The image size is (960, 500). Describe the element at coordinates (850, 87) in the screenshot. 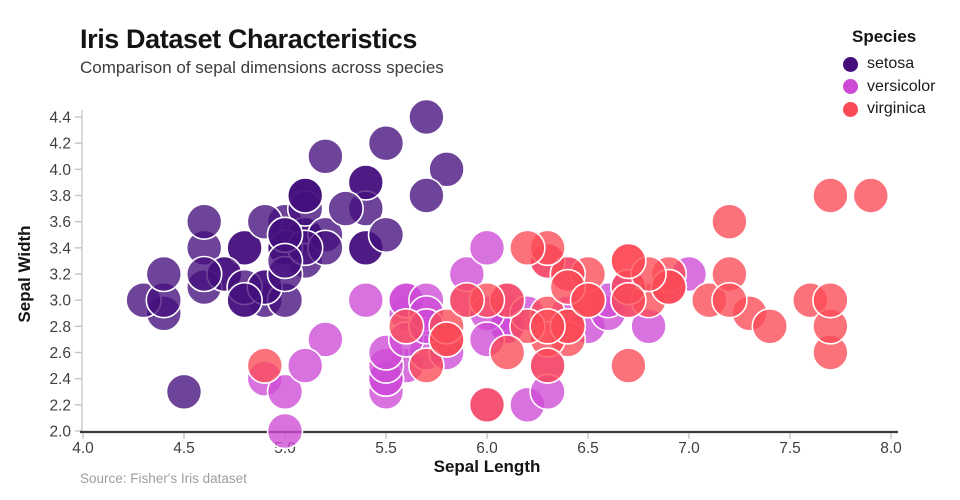

I see `legend-dot-versicolor` at that location.